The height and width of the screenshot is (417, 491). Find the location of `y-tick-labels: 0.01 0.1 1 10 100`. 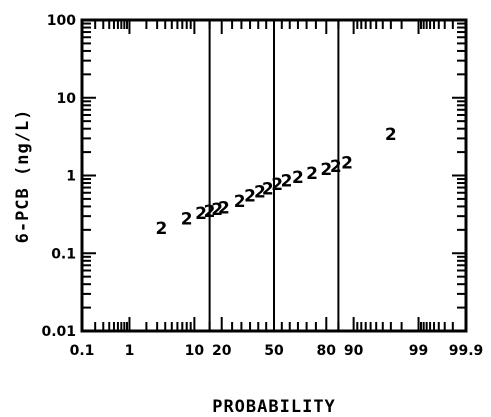

y-tick-labels: 0.01 0.1 1 10 100 is located at coordinates (58, 176).